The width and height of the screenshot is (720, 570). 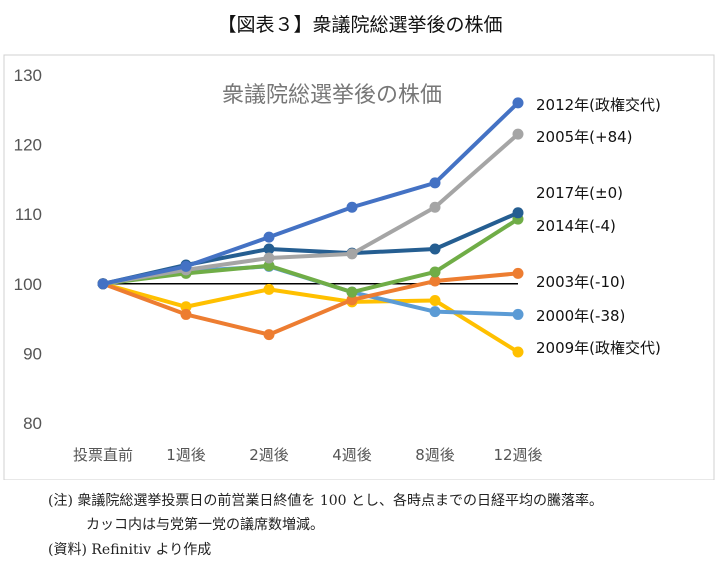 I want to click on y-tick-label: 120, so click(x=28, y=145).